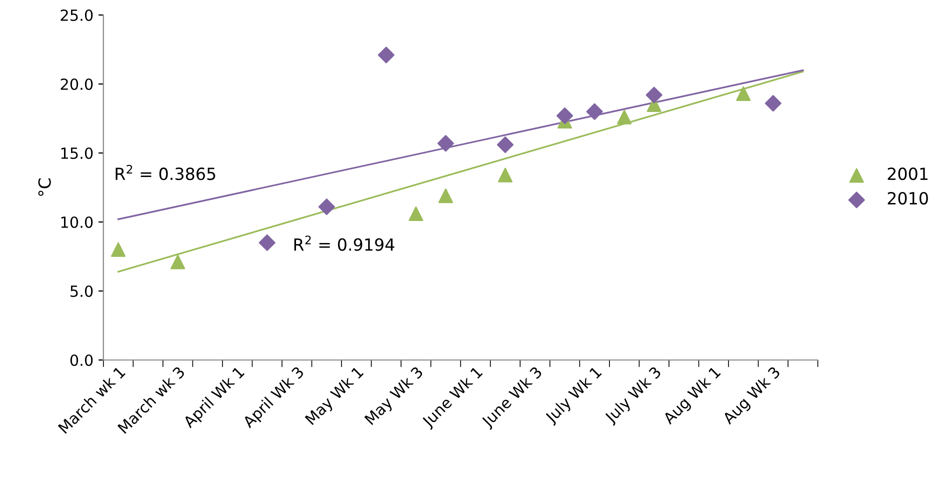  I want to click on y-axis-title: °C, so click(44, 187).